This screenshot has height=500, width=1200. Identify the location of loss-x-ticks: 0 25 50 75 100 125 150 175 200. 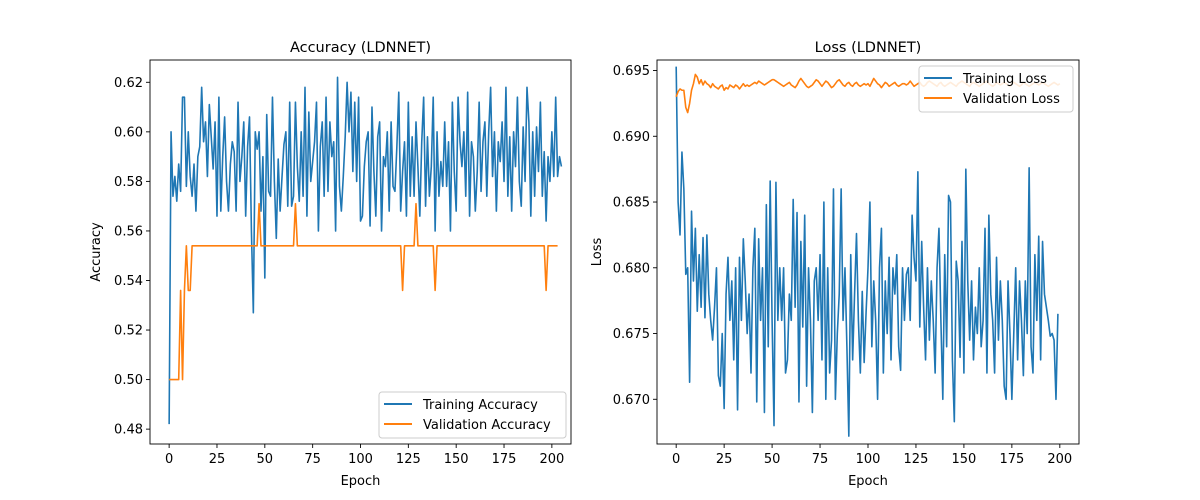
(872, 455).